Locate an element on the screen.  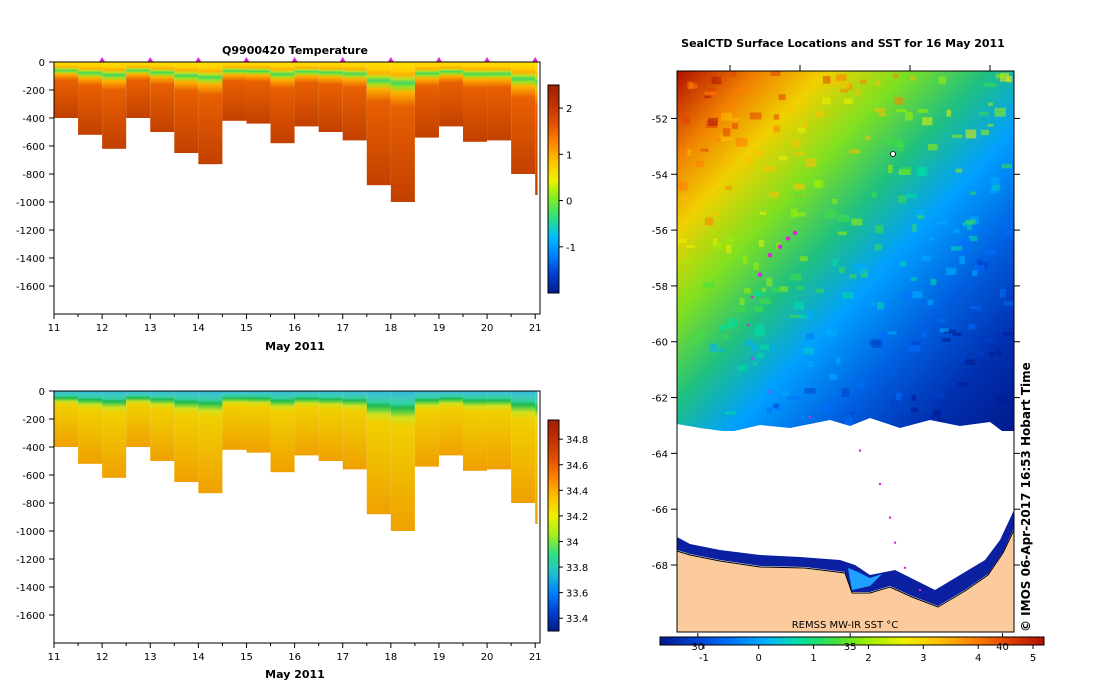
profile-marker is located at coordinates (535, 59).